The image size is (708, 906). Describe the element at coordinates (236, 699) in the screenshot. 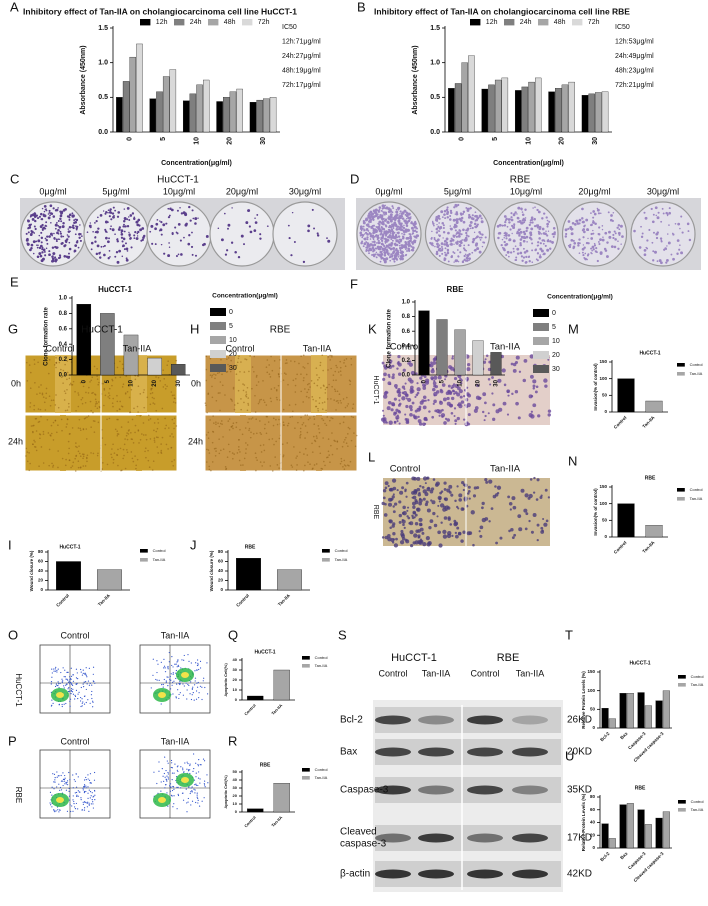

I see `y-tick-label: 0` at that location.